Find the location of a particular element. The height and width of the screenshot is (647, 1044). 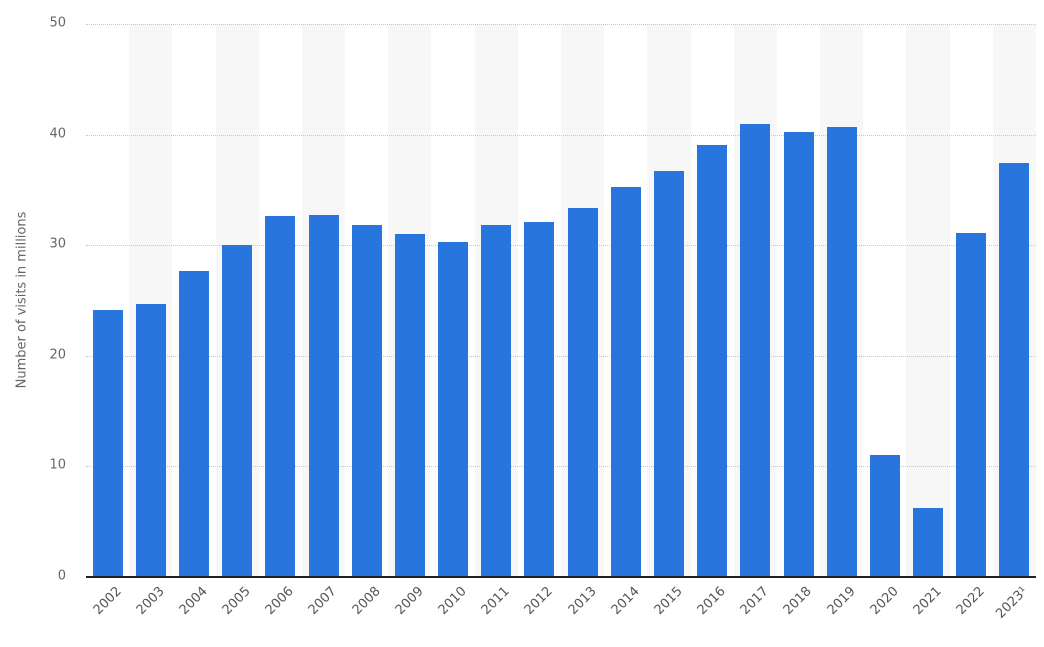

y-tick-label: 40 is located at coordinates (57, 134).